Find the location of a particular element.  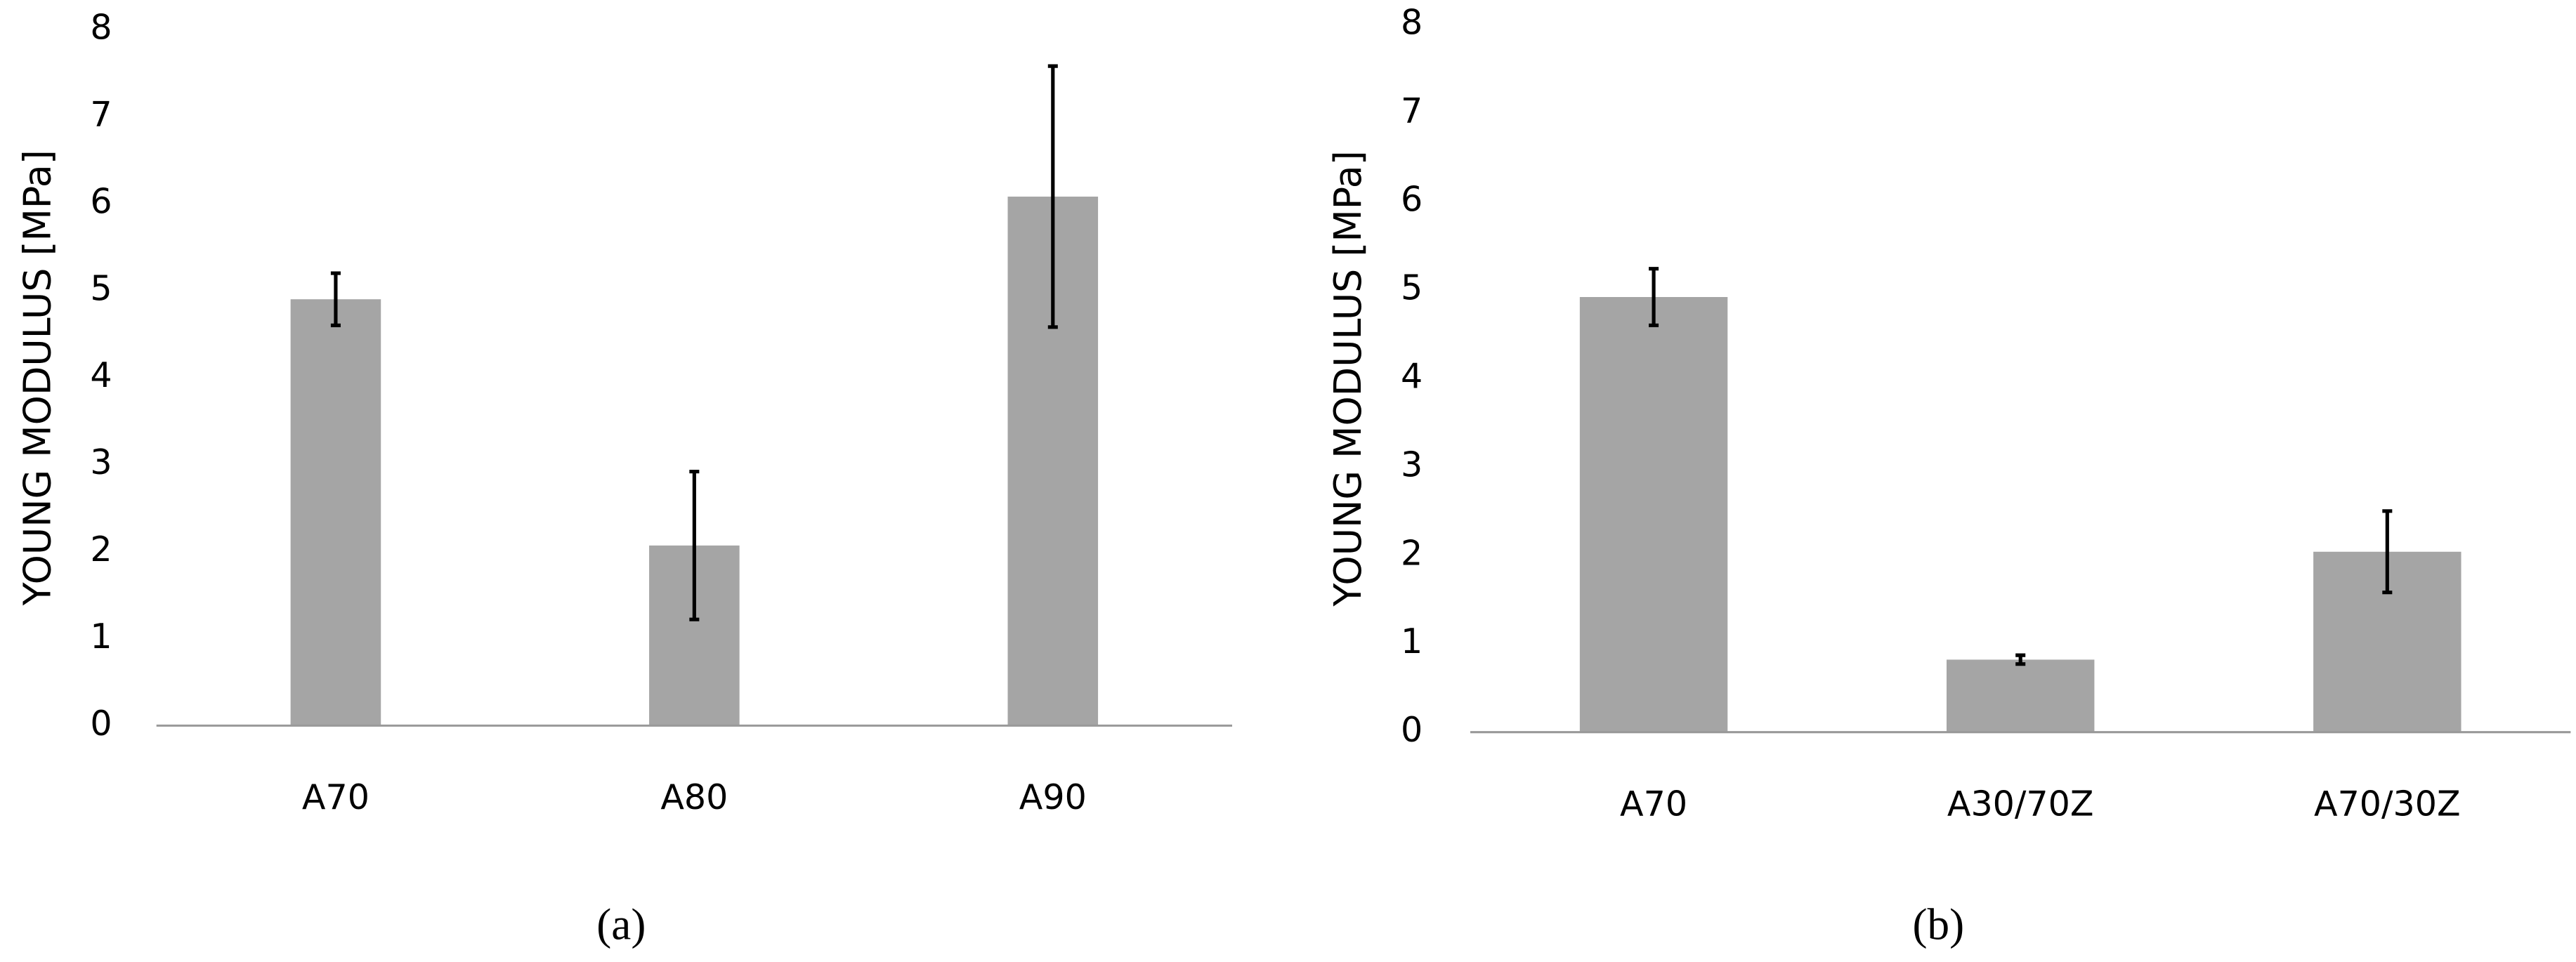

x-tick-label: A90 is located at coordinates (1053, 797).